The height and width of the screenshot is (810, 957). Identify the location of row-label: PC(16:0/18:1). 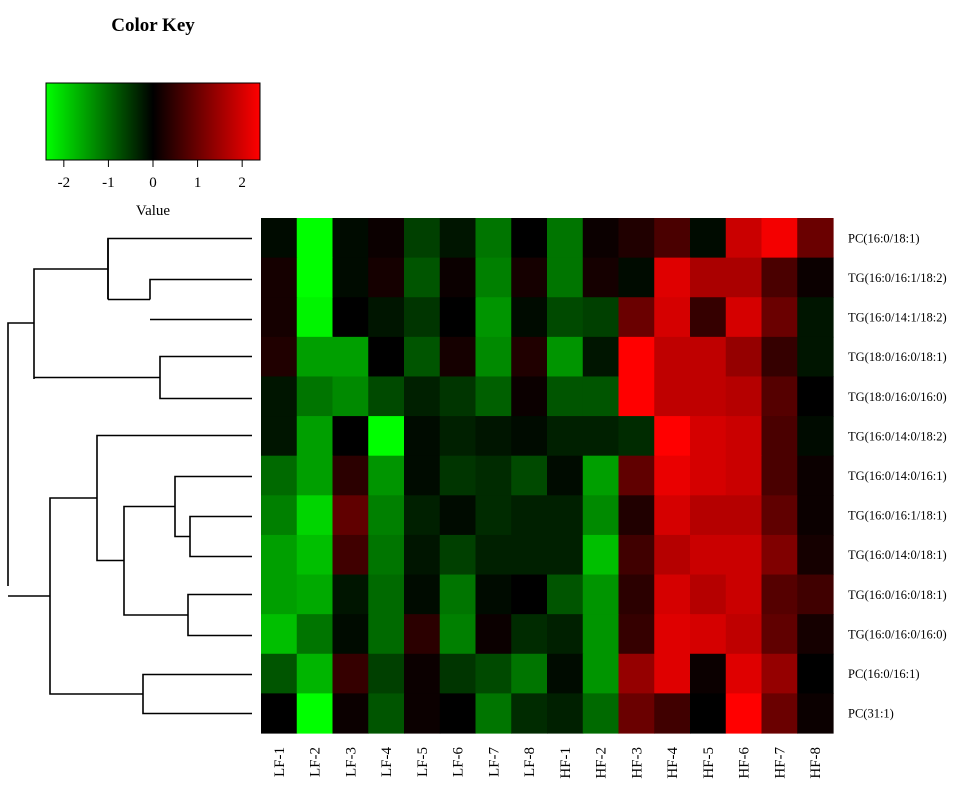
(884, 238).